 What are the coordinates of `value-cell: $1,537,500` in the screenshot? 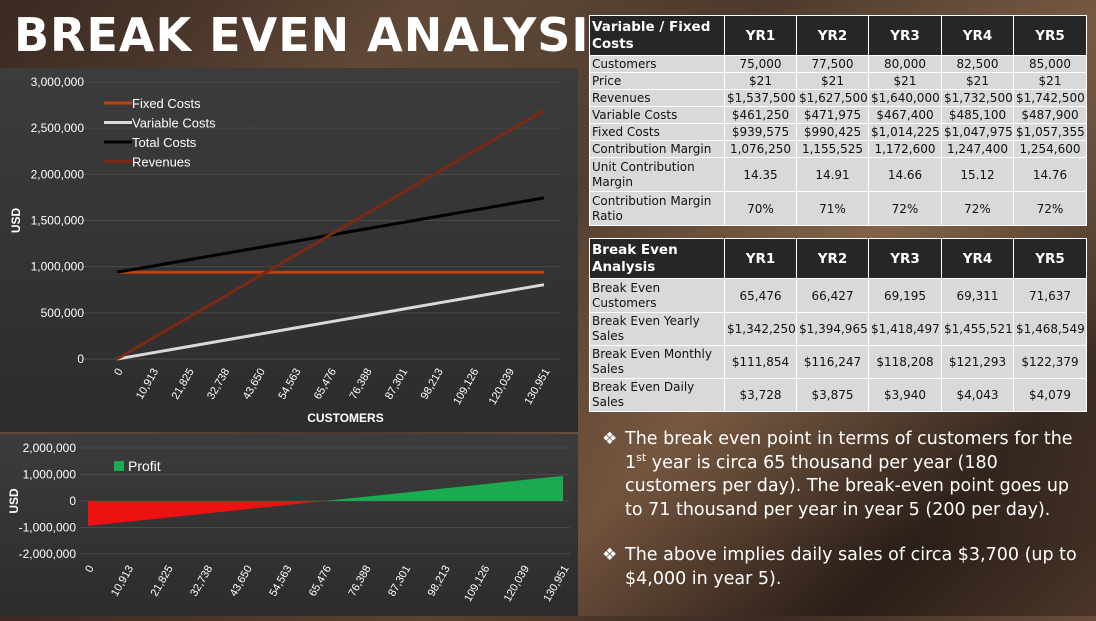 It's located at (760, 98).